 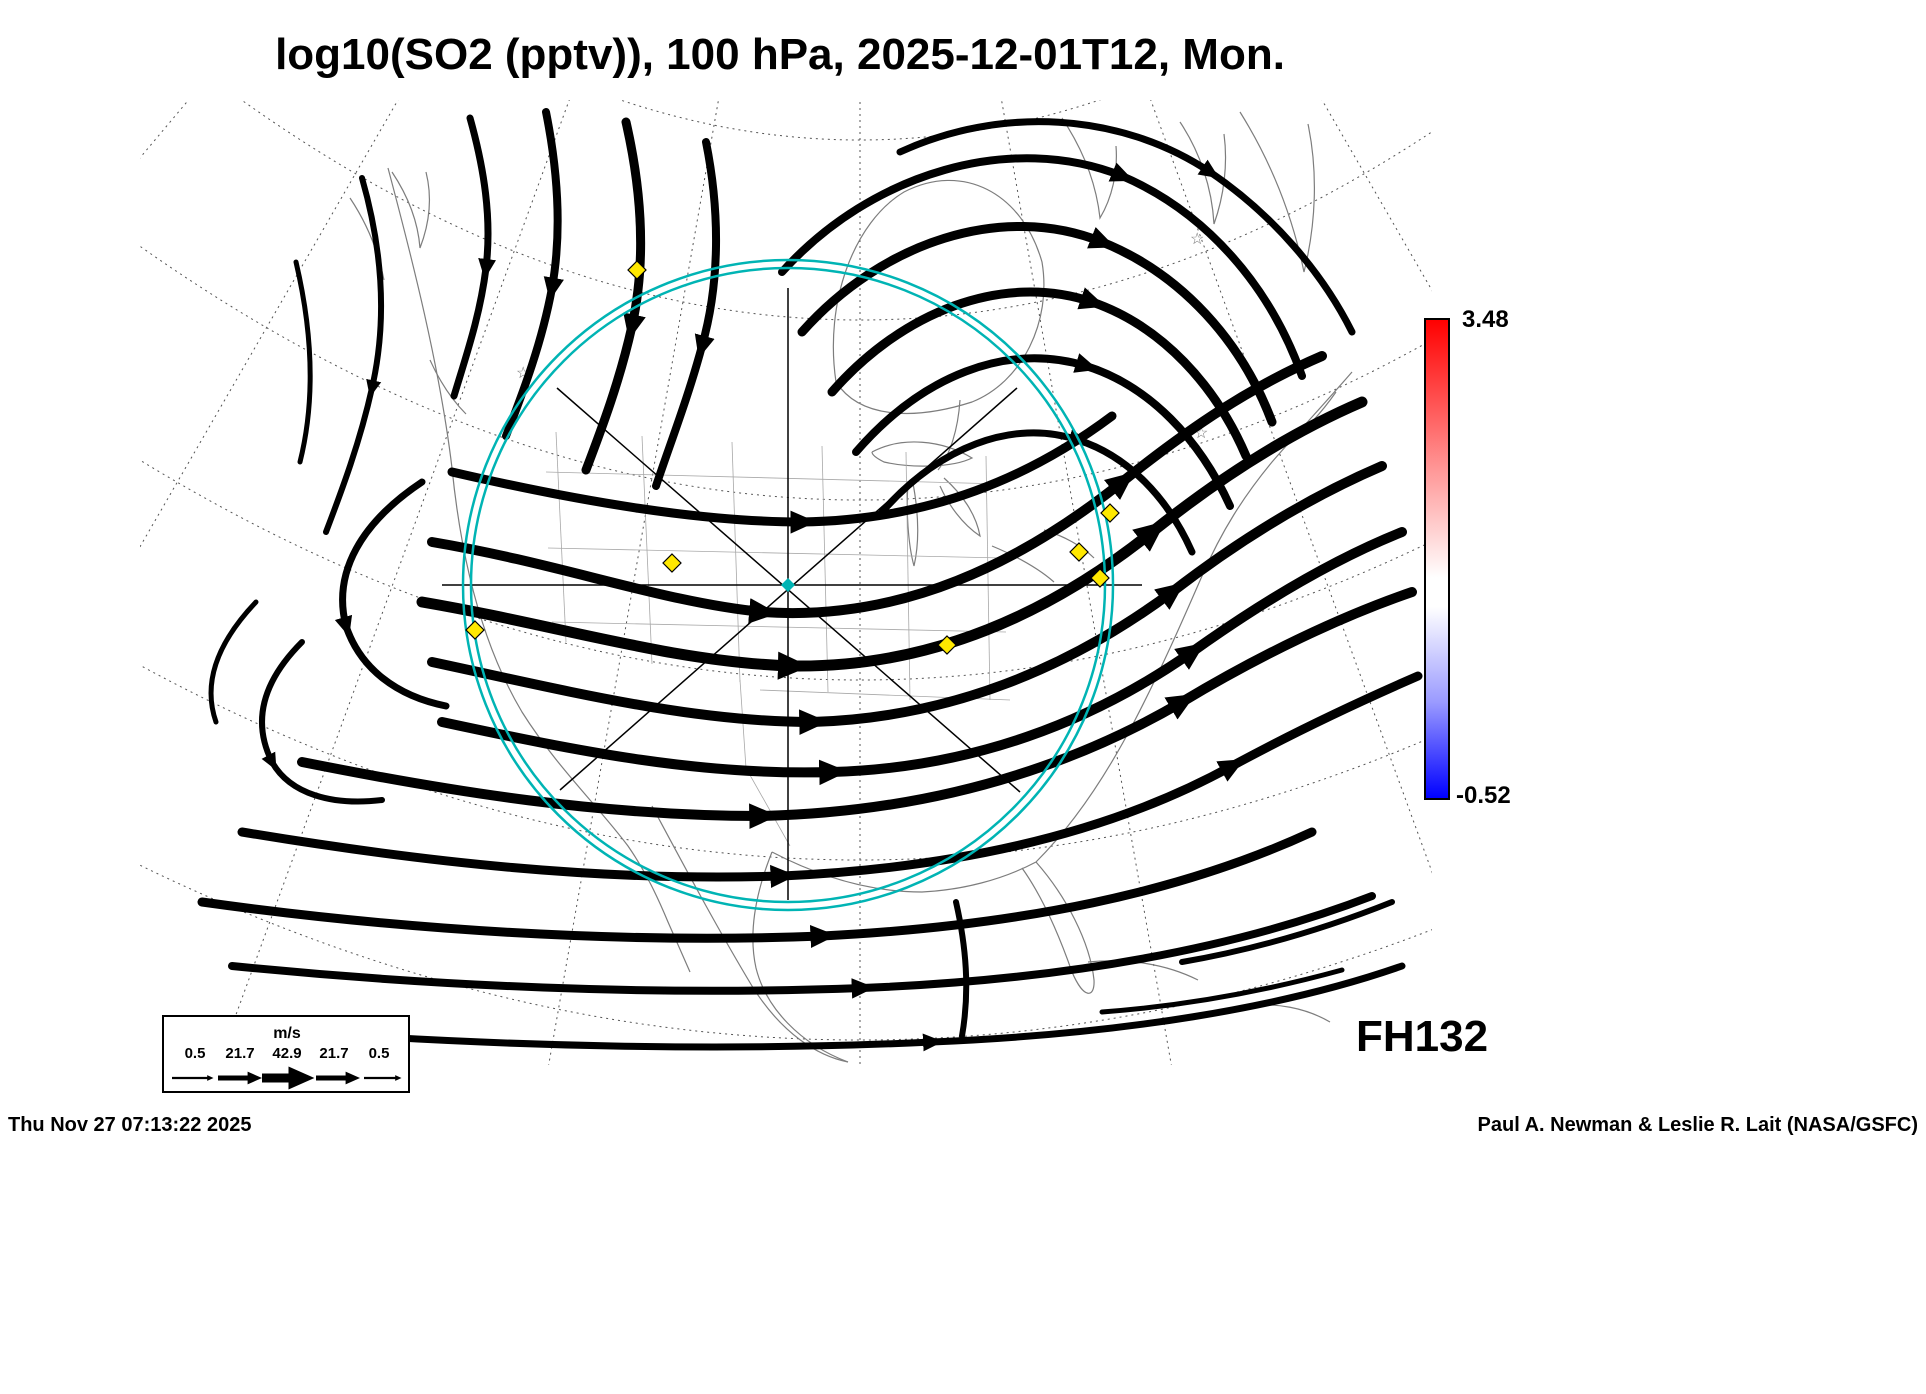 What do you see at coordinates (1483, 795) in the screenshot?
I see `colorbar-min-label: -0.52` at bounding box center [1483, 795].